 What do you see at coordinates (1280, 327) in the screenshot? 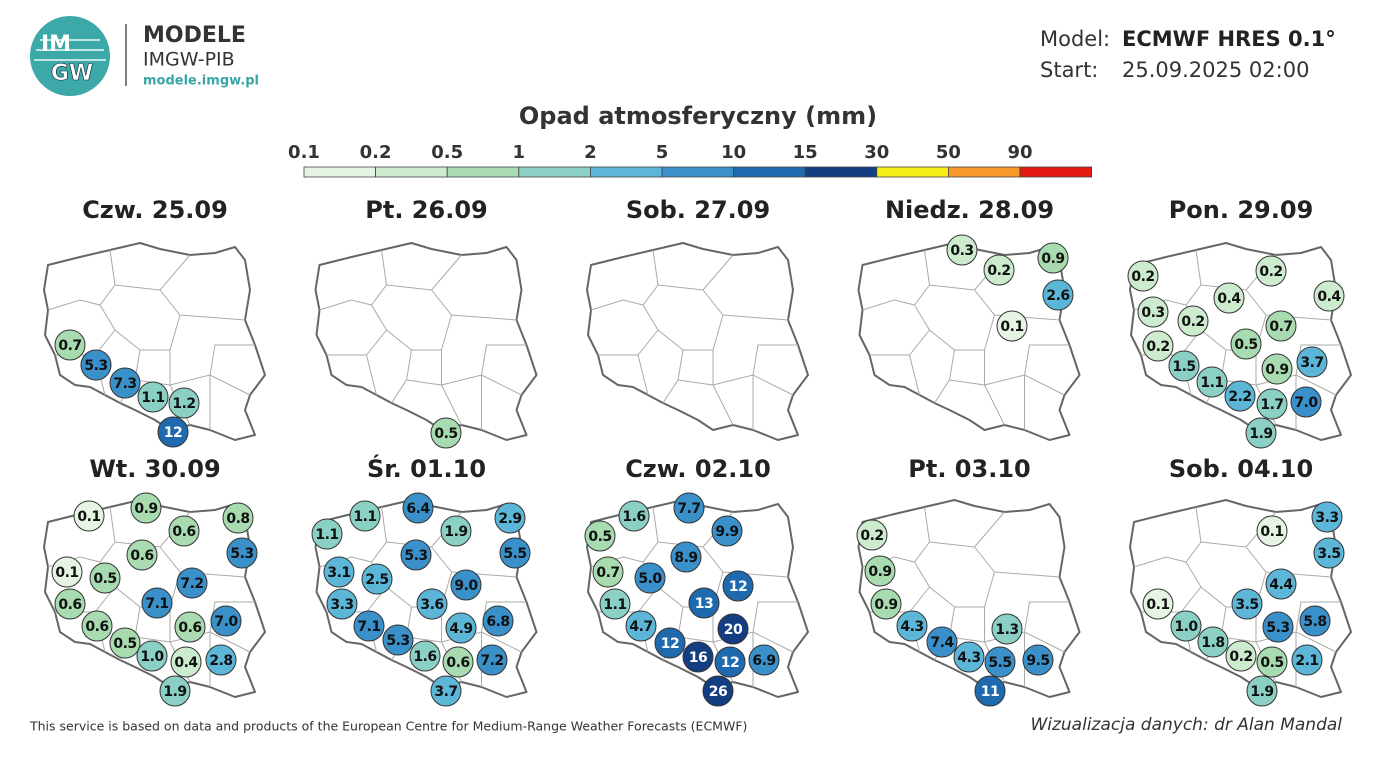
I see `station-value: 0.7` at bounding box center [1280, 327].